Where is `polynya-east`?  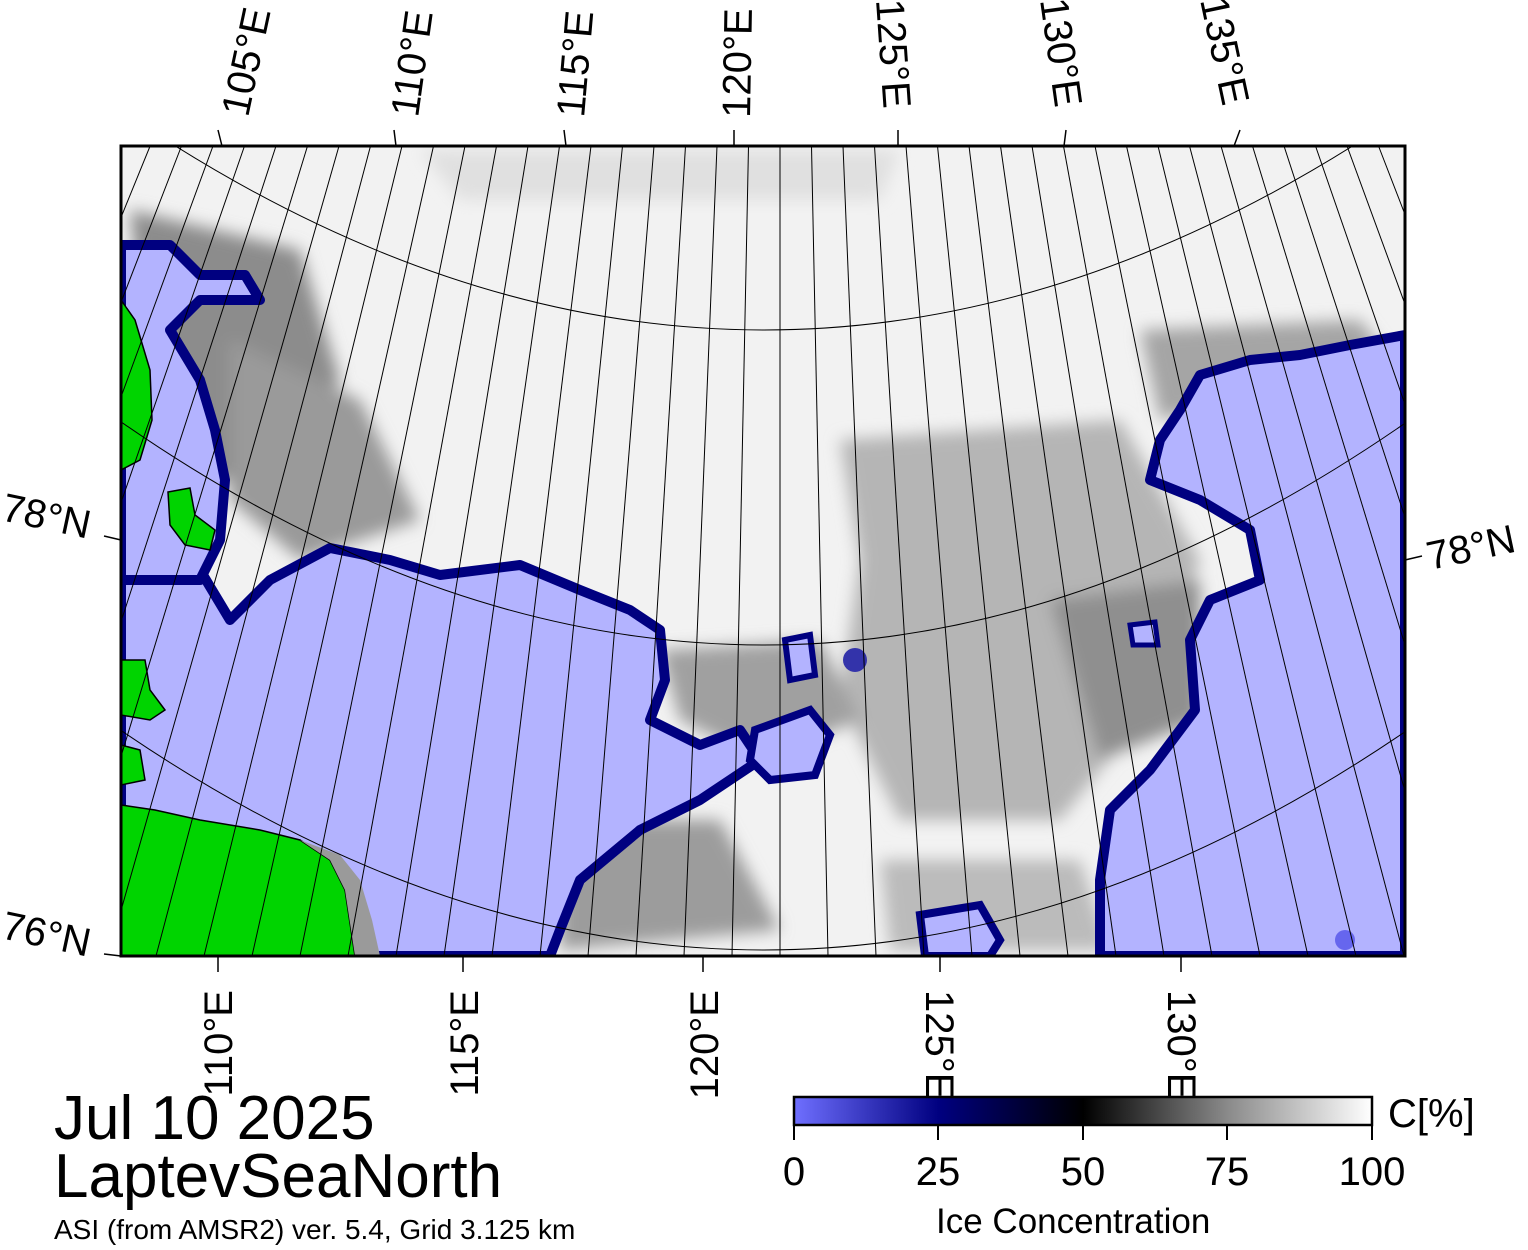 polynya-east is located at coordinates (1144, 633).